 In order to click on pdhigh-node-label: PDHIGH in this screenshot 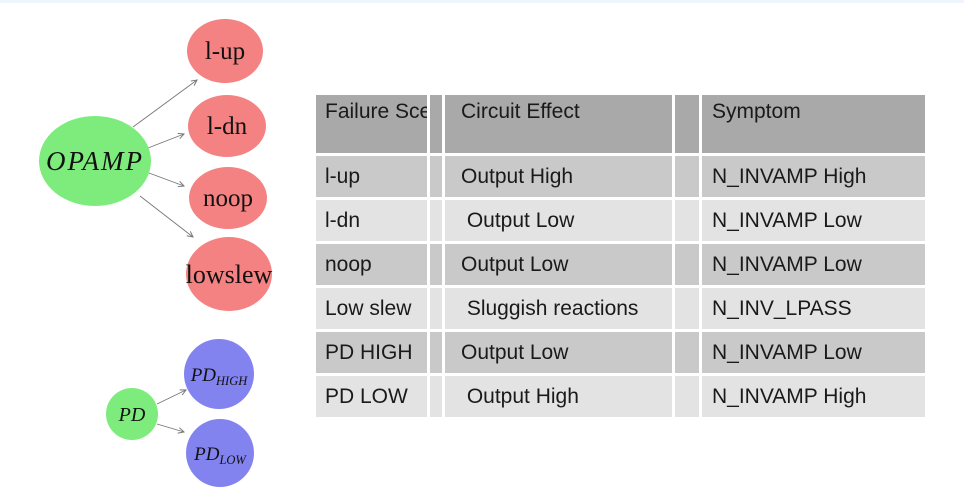, I will do `click(219, 376)`.